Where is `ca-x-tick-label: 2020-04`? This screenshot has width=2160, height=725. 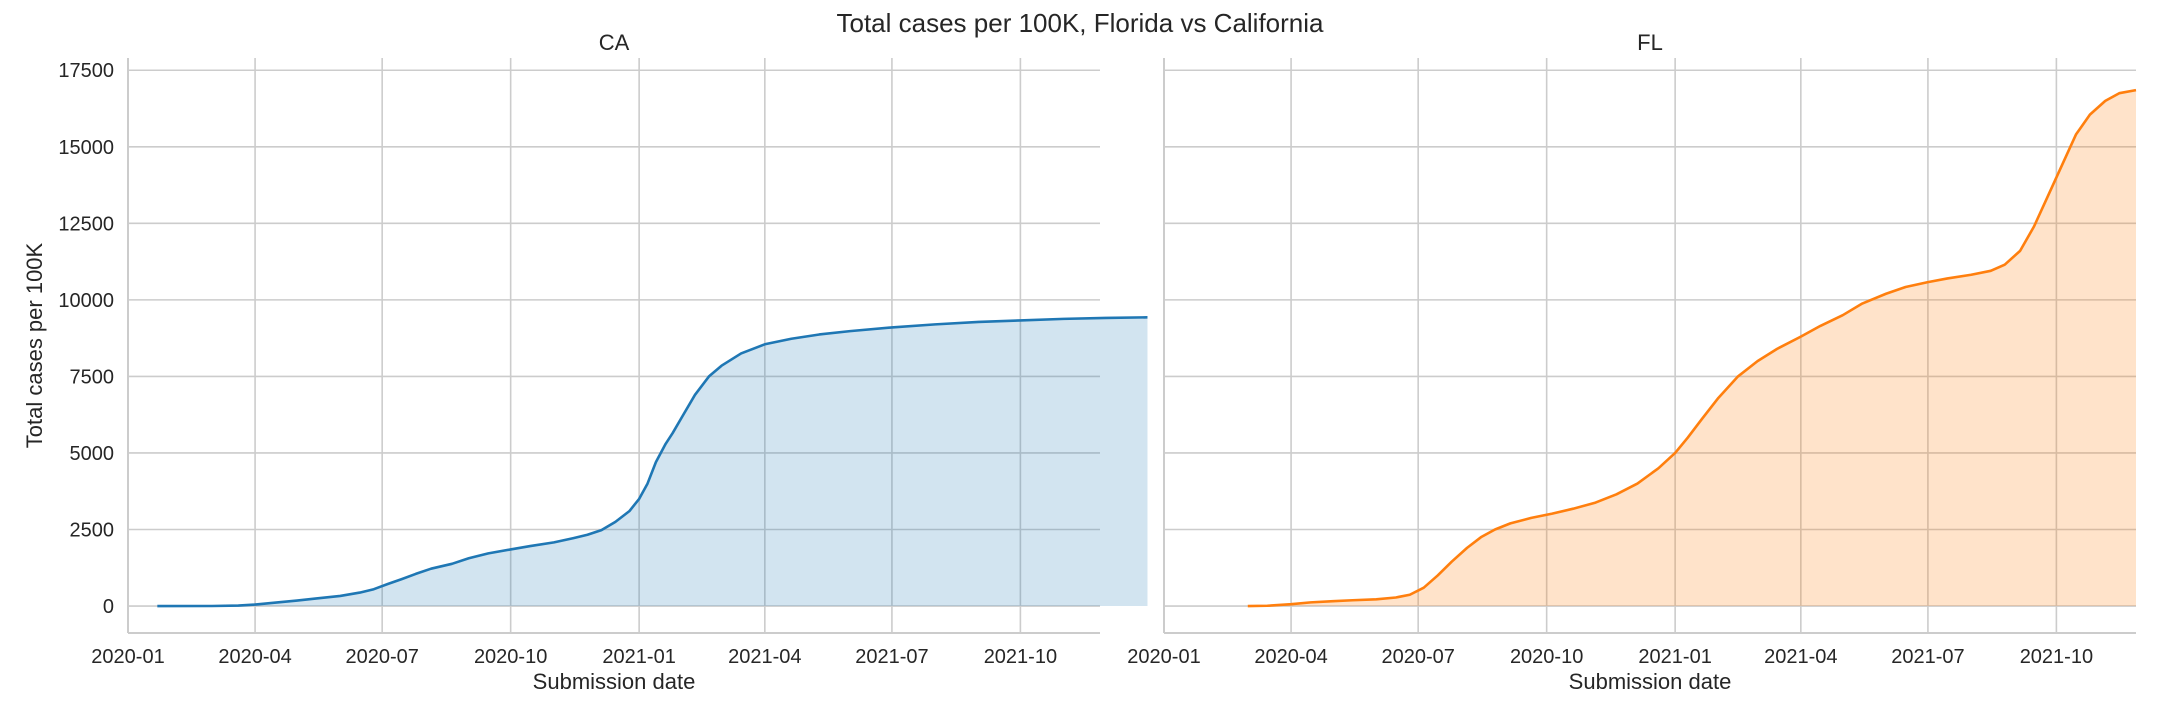
ca-x-tick-label: 2020-04 is located at coordinates (254, 657).